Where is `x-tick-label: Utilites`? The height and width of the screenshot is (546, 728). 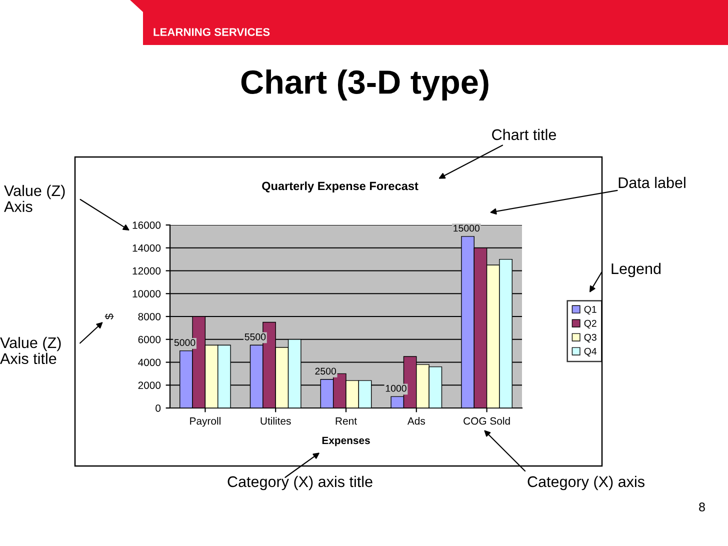 x-tick-label: Utilites is located at coordinates (275, 421).